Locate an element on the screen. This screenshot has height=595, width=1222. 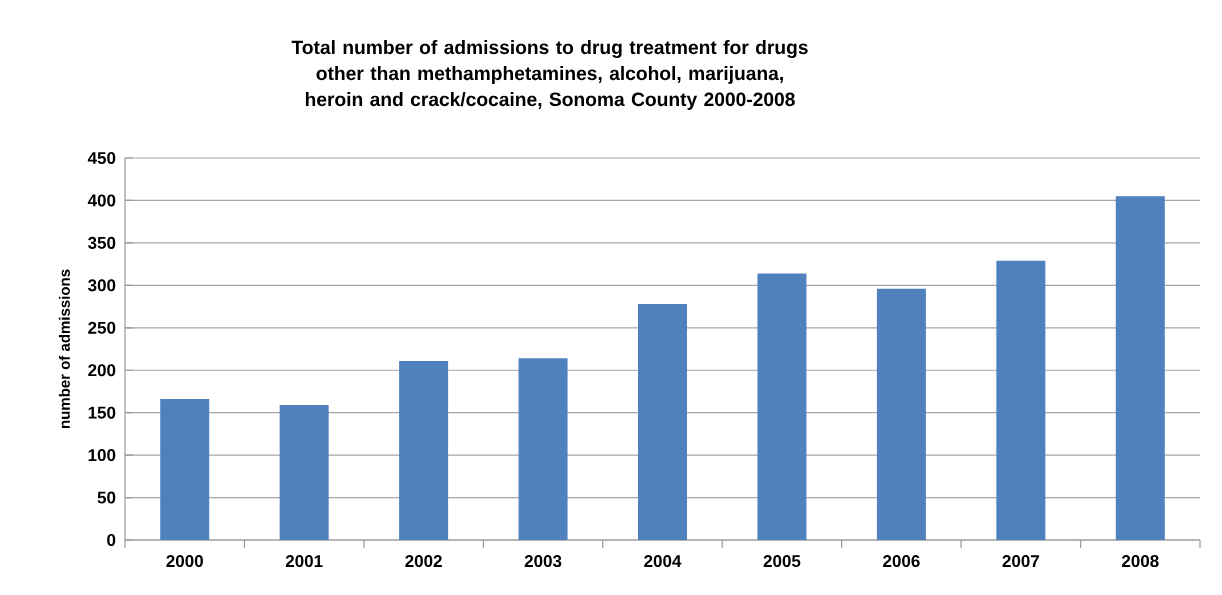
chart-title: Total number of admissions to drug treatment for drugs other than methamphetamines, alcohol, marijuana, heroin and crack/cocaine, Sonoma County 2000-2008 is located at coordinates (549, 75).